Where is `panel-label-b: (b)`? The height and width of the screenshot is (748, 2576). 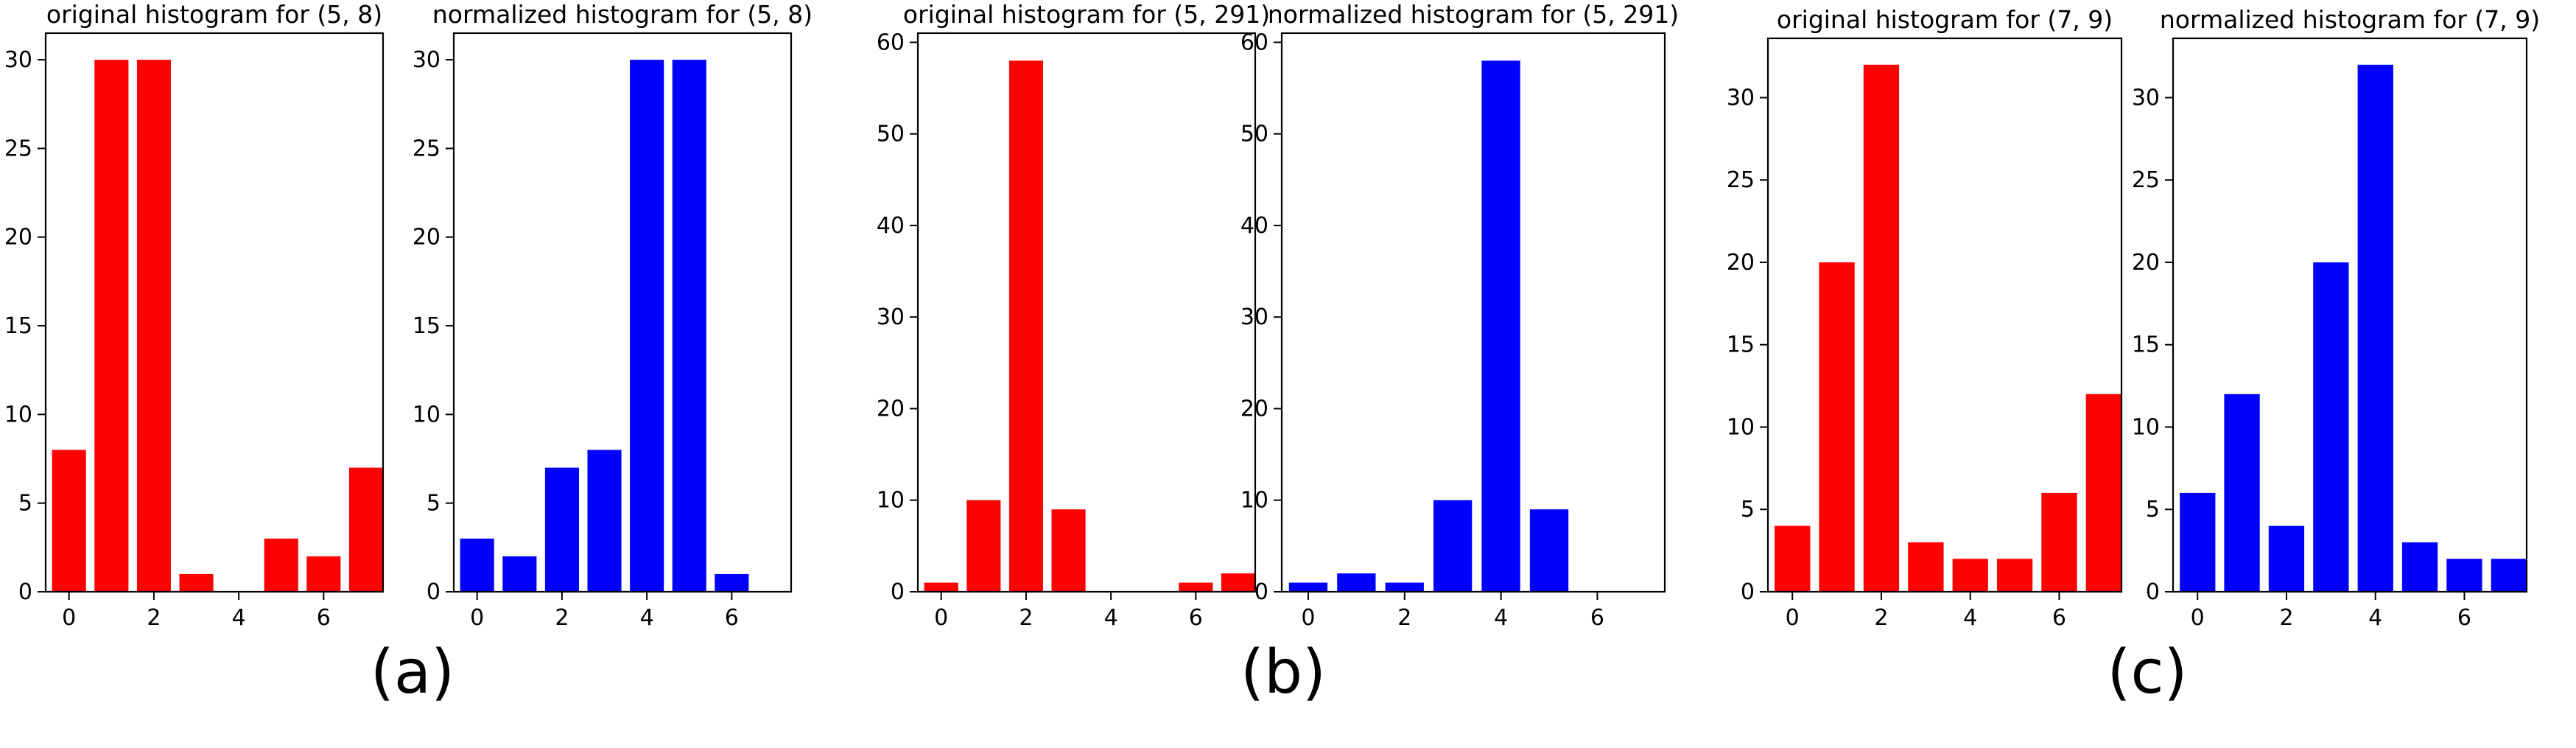 panel-label-b: (b) is located at coordinates (1283, 672).